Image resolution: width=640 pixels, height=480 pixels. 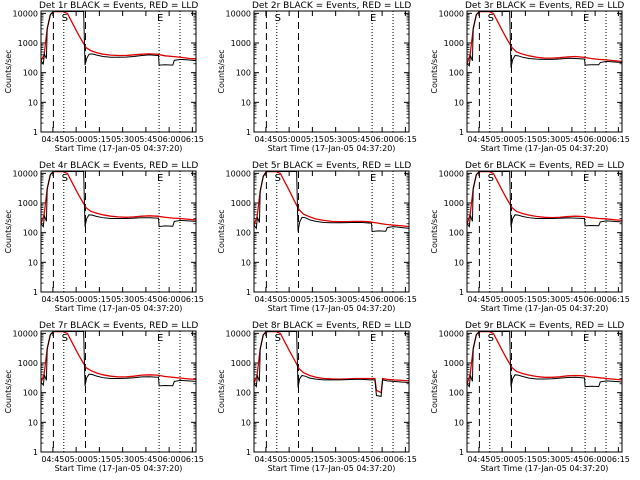 I want to click on panel-title: Det 3r BLACK = Events, RED = LLD, so click(x=544, y=6).